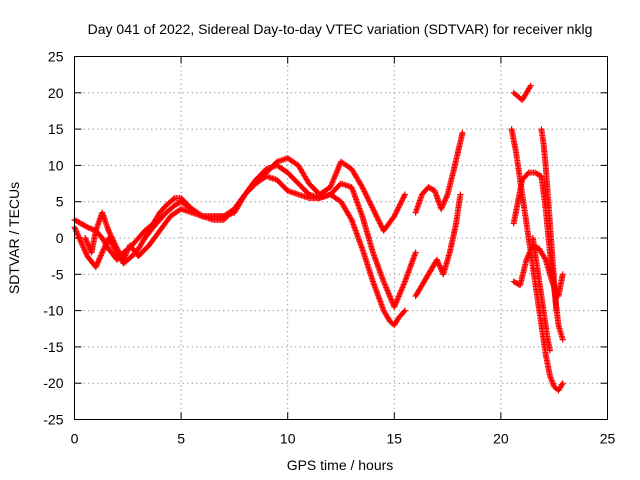 The height and width of the screenshot is (480, 640). Describe the element at coordinates (395, 439) in the screenshot. I see `x-tick-label: 15` at that location.